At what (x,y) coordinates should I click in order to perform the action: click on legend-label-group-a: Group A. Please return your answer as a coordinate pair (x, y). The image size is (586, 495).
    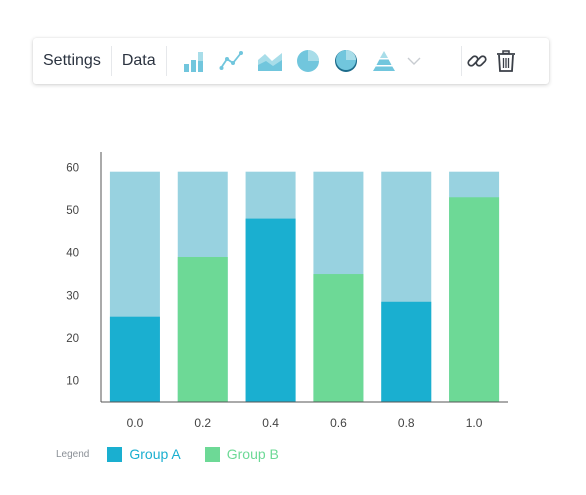
    Looking at the image, I should click on (155, 454).